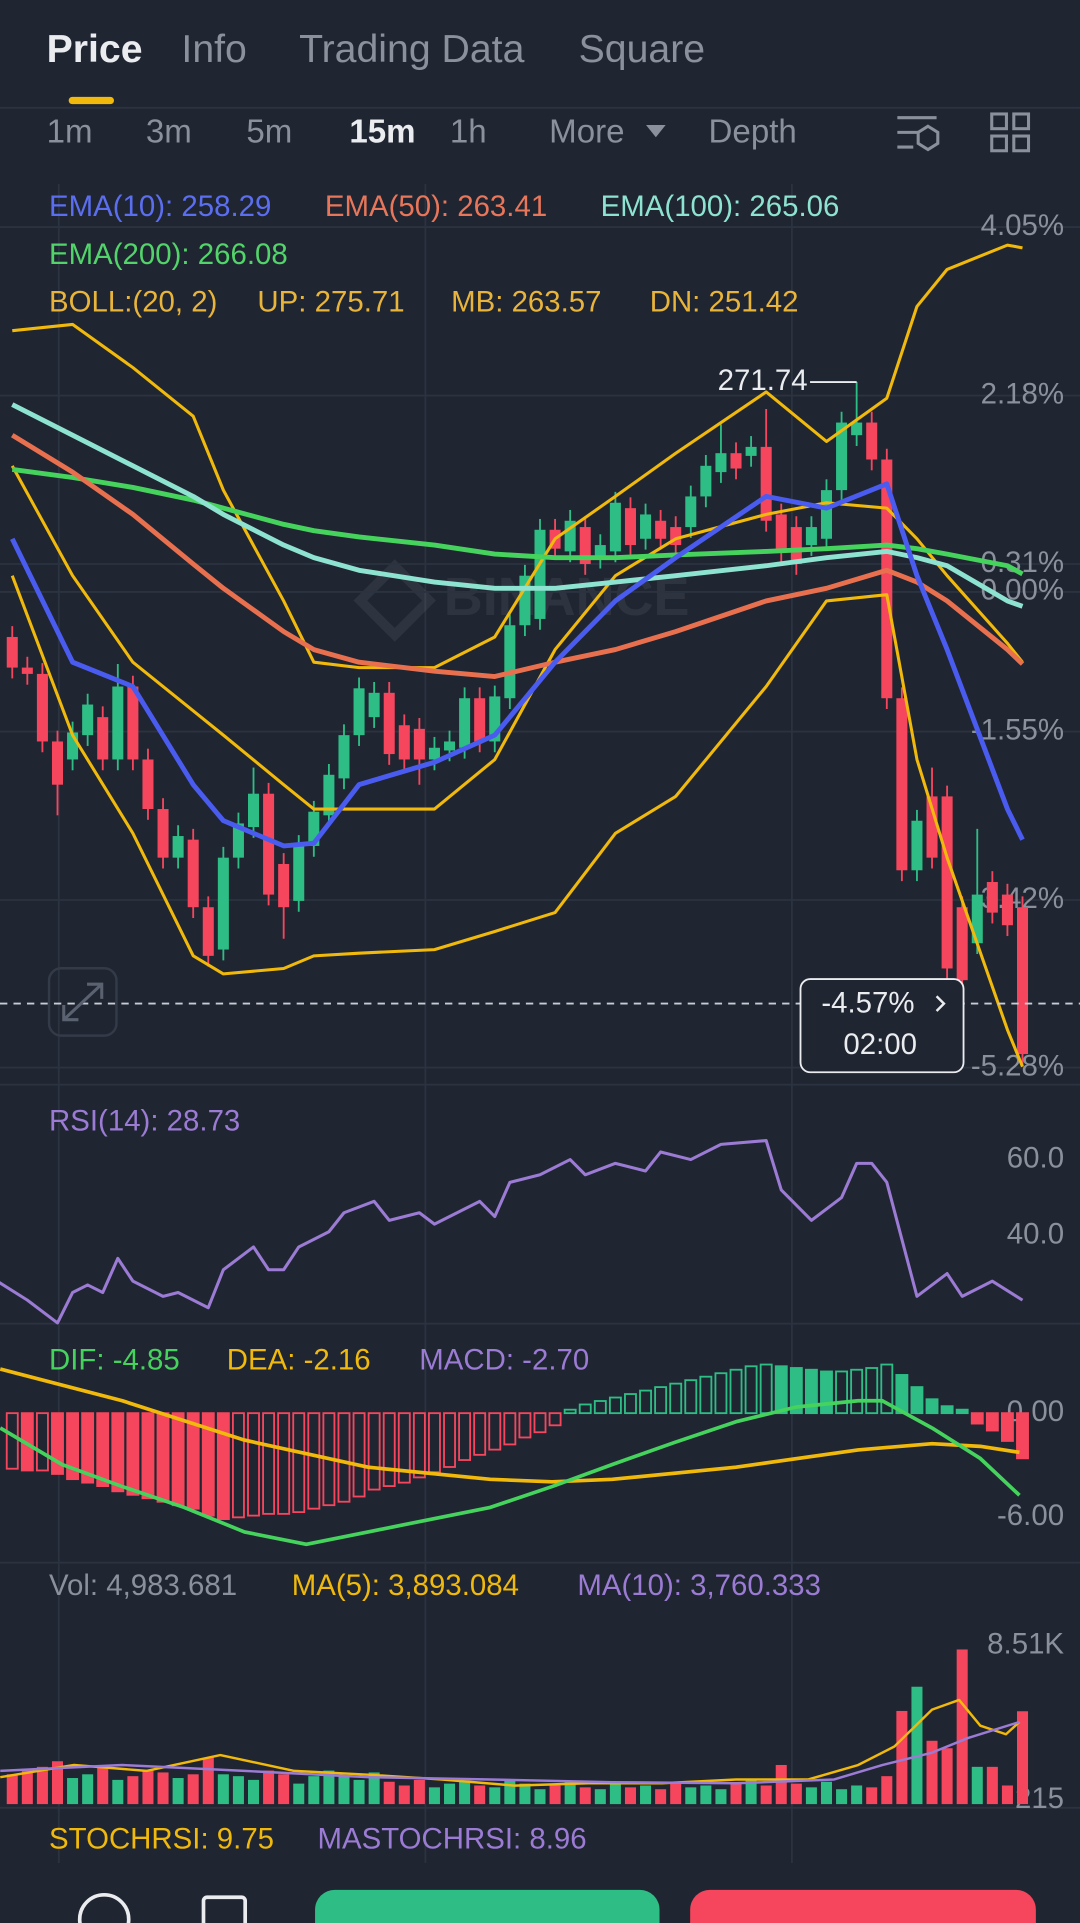  What do you see at coordinates (720, 206) in the screenshot?
I see `legend: EMA(100): 265.06` at bounding box center [720, 206].